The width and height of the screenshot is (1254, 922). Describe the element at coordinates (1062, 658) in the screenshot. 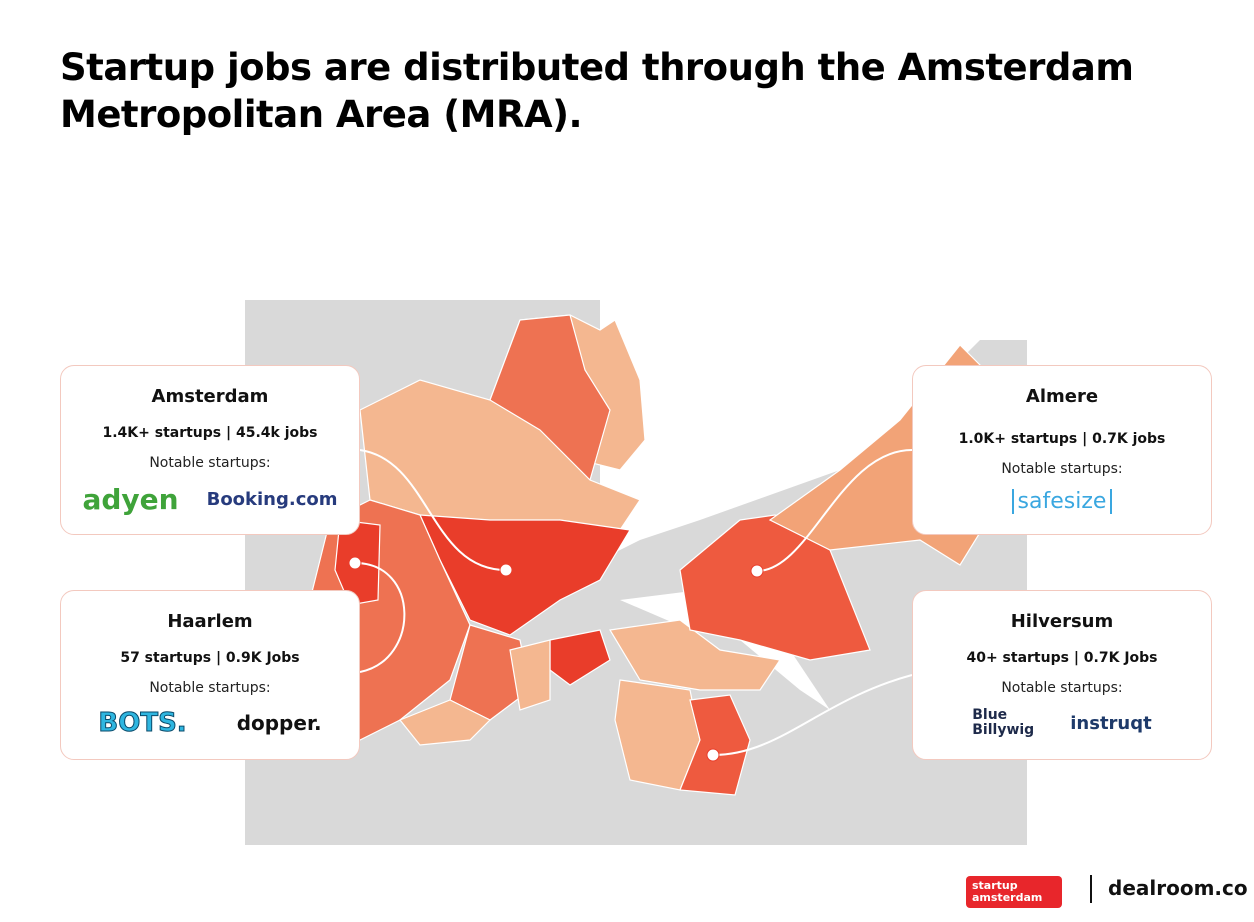

I see `stats: 40+ startups | 0.7K Jobs` at that location.